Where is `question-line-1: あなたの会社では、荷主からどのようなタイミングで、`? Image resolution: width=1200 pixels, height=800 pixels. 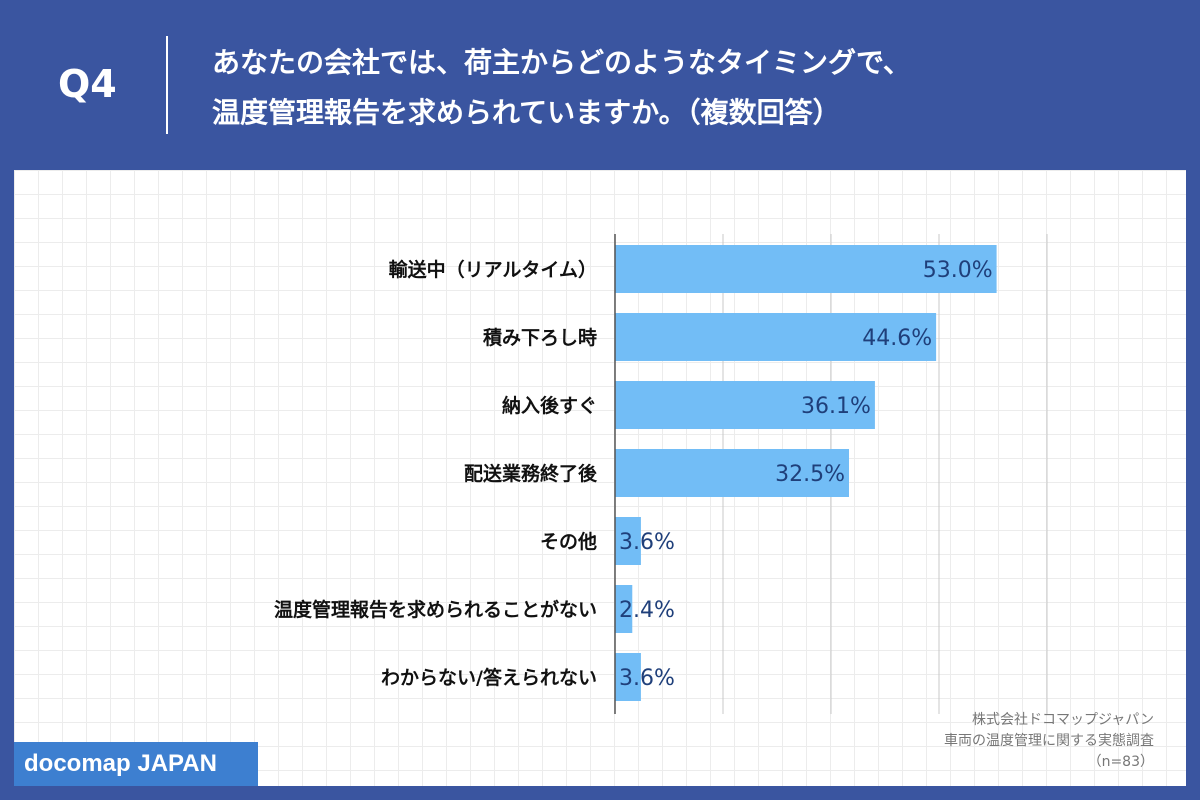
question-line-1: あなたの会社では、荷主からどのようなタイミングで、 is located at coordinates (561, 62).